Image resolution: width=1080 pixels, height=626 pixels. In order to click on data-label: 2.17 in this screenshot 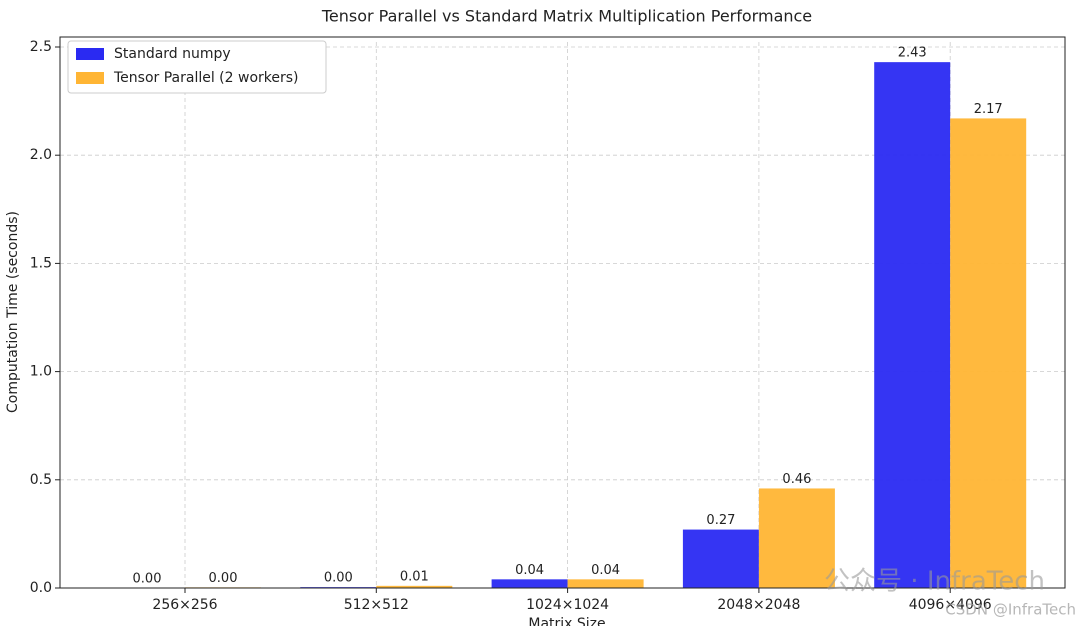, I will do `click(988, 109)`.